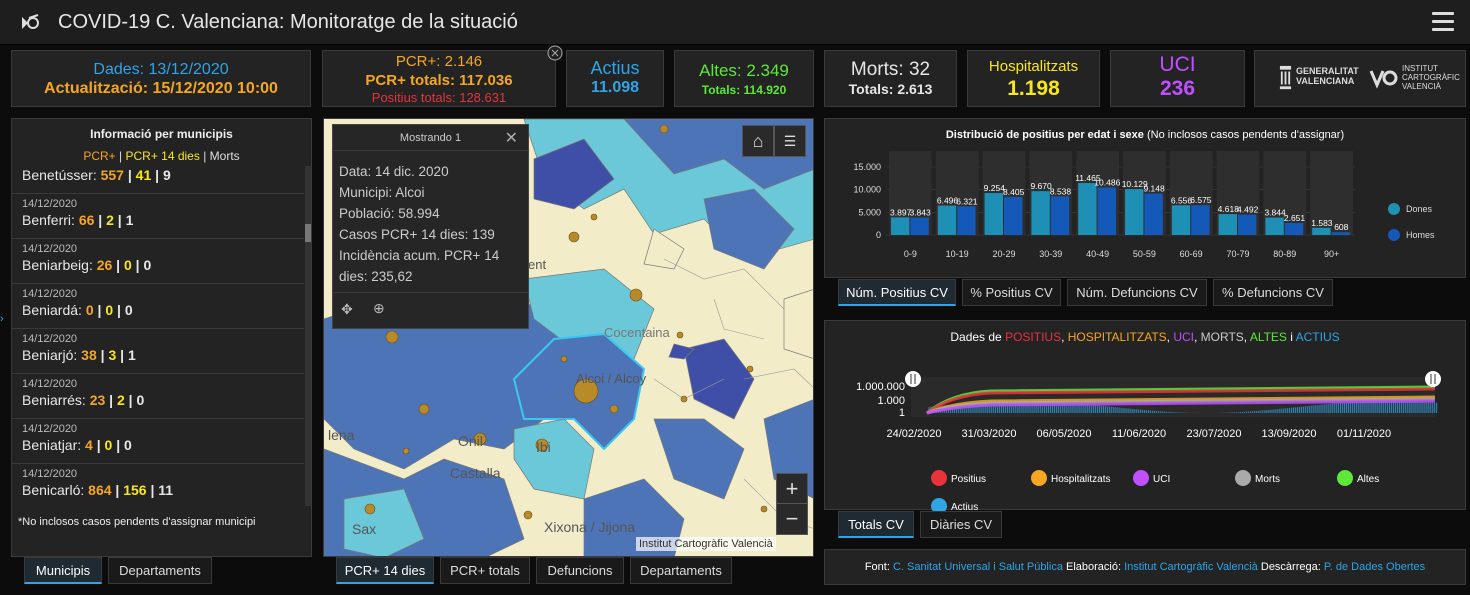 The height and width of the screenshot is (595, 1470). What do you see at coordinates (1267, 479) in the screenshot?
I see `legend-label: Morts` at bounding box center [1267, 479].